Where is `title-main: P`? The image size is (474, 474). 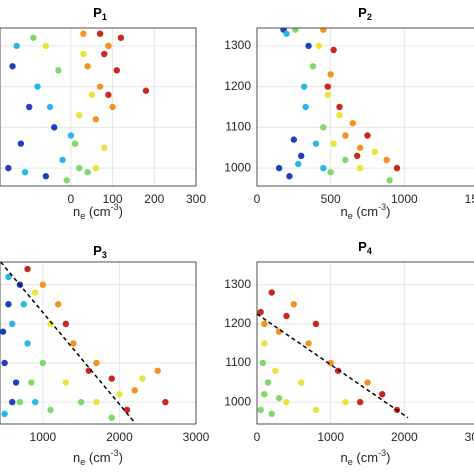 title-main: P is located at coordinates (97, 12).